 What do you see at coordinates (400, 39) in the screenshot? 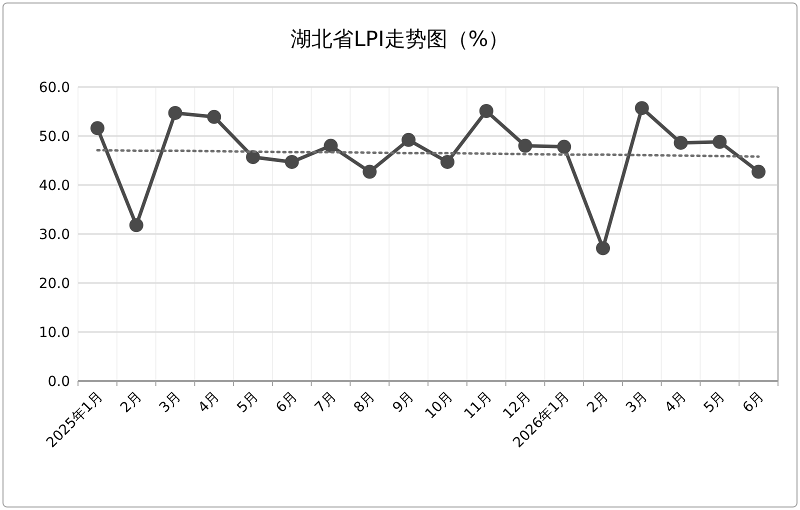
I see `chart-title: 湖北省LPI走势图（%）` at bounding box center [400, 39].